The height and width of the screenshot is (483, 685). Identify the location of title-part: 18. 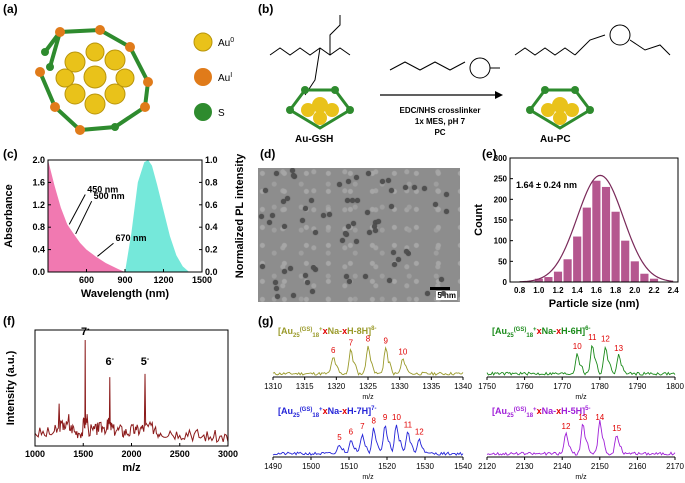
(315, 336).